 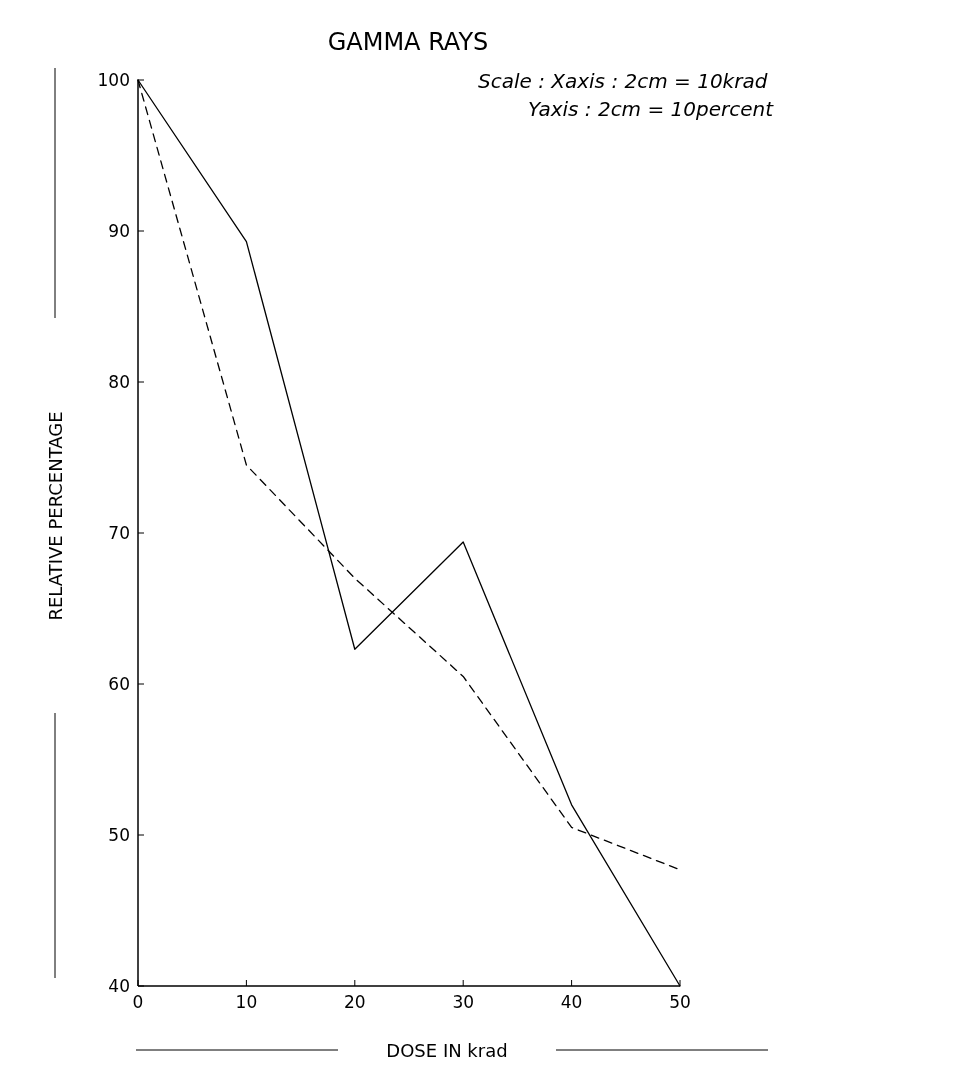 I want to click on x-tick-label: 10, so click(x=246, y=1002).